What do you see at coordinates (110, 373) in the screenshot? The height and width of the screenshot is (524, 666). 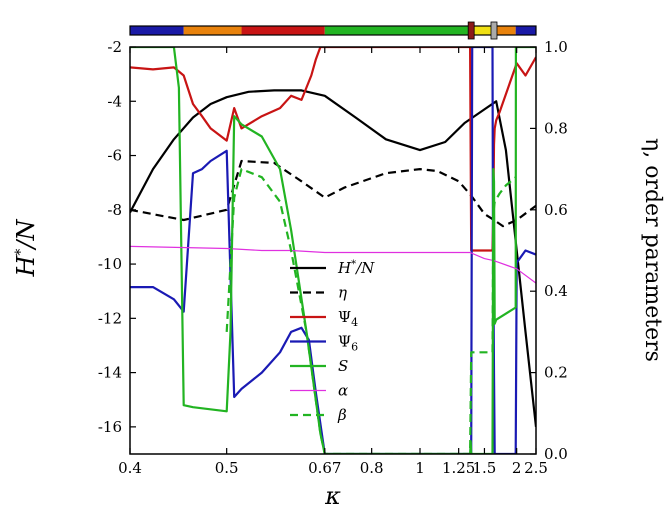 I see `y-left-tick-label-6: -14` at bounding box center [110, 373].